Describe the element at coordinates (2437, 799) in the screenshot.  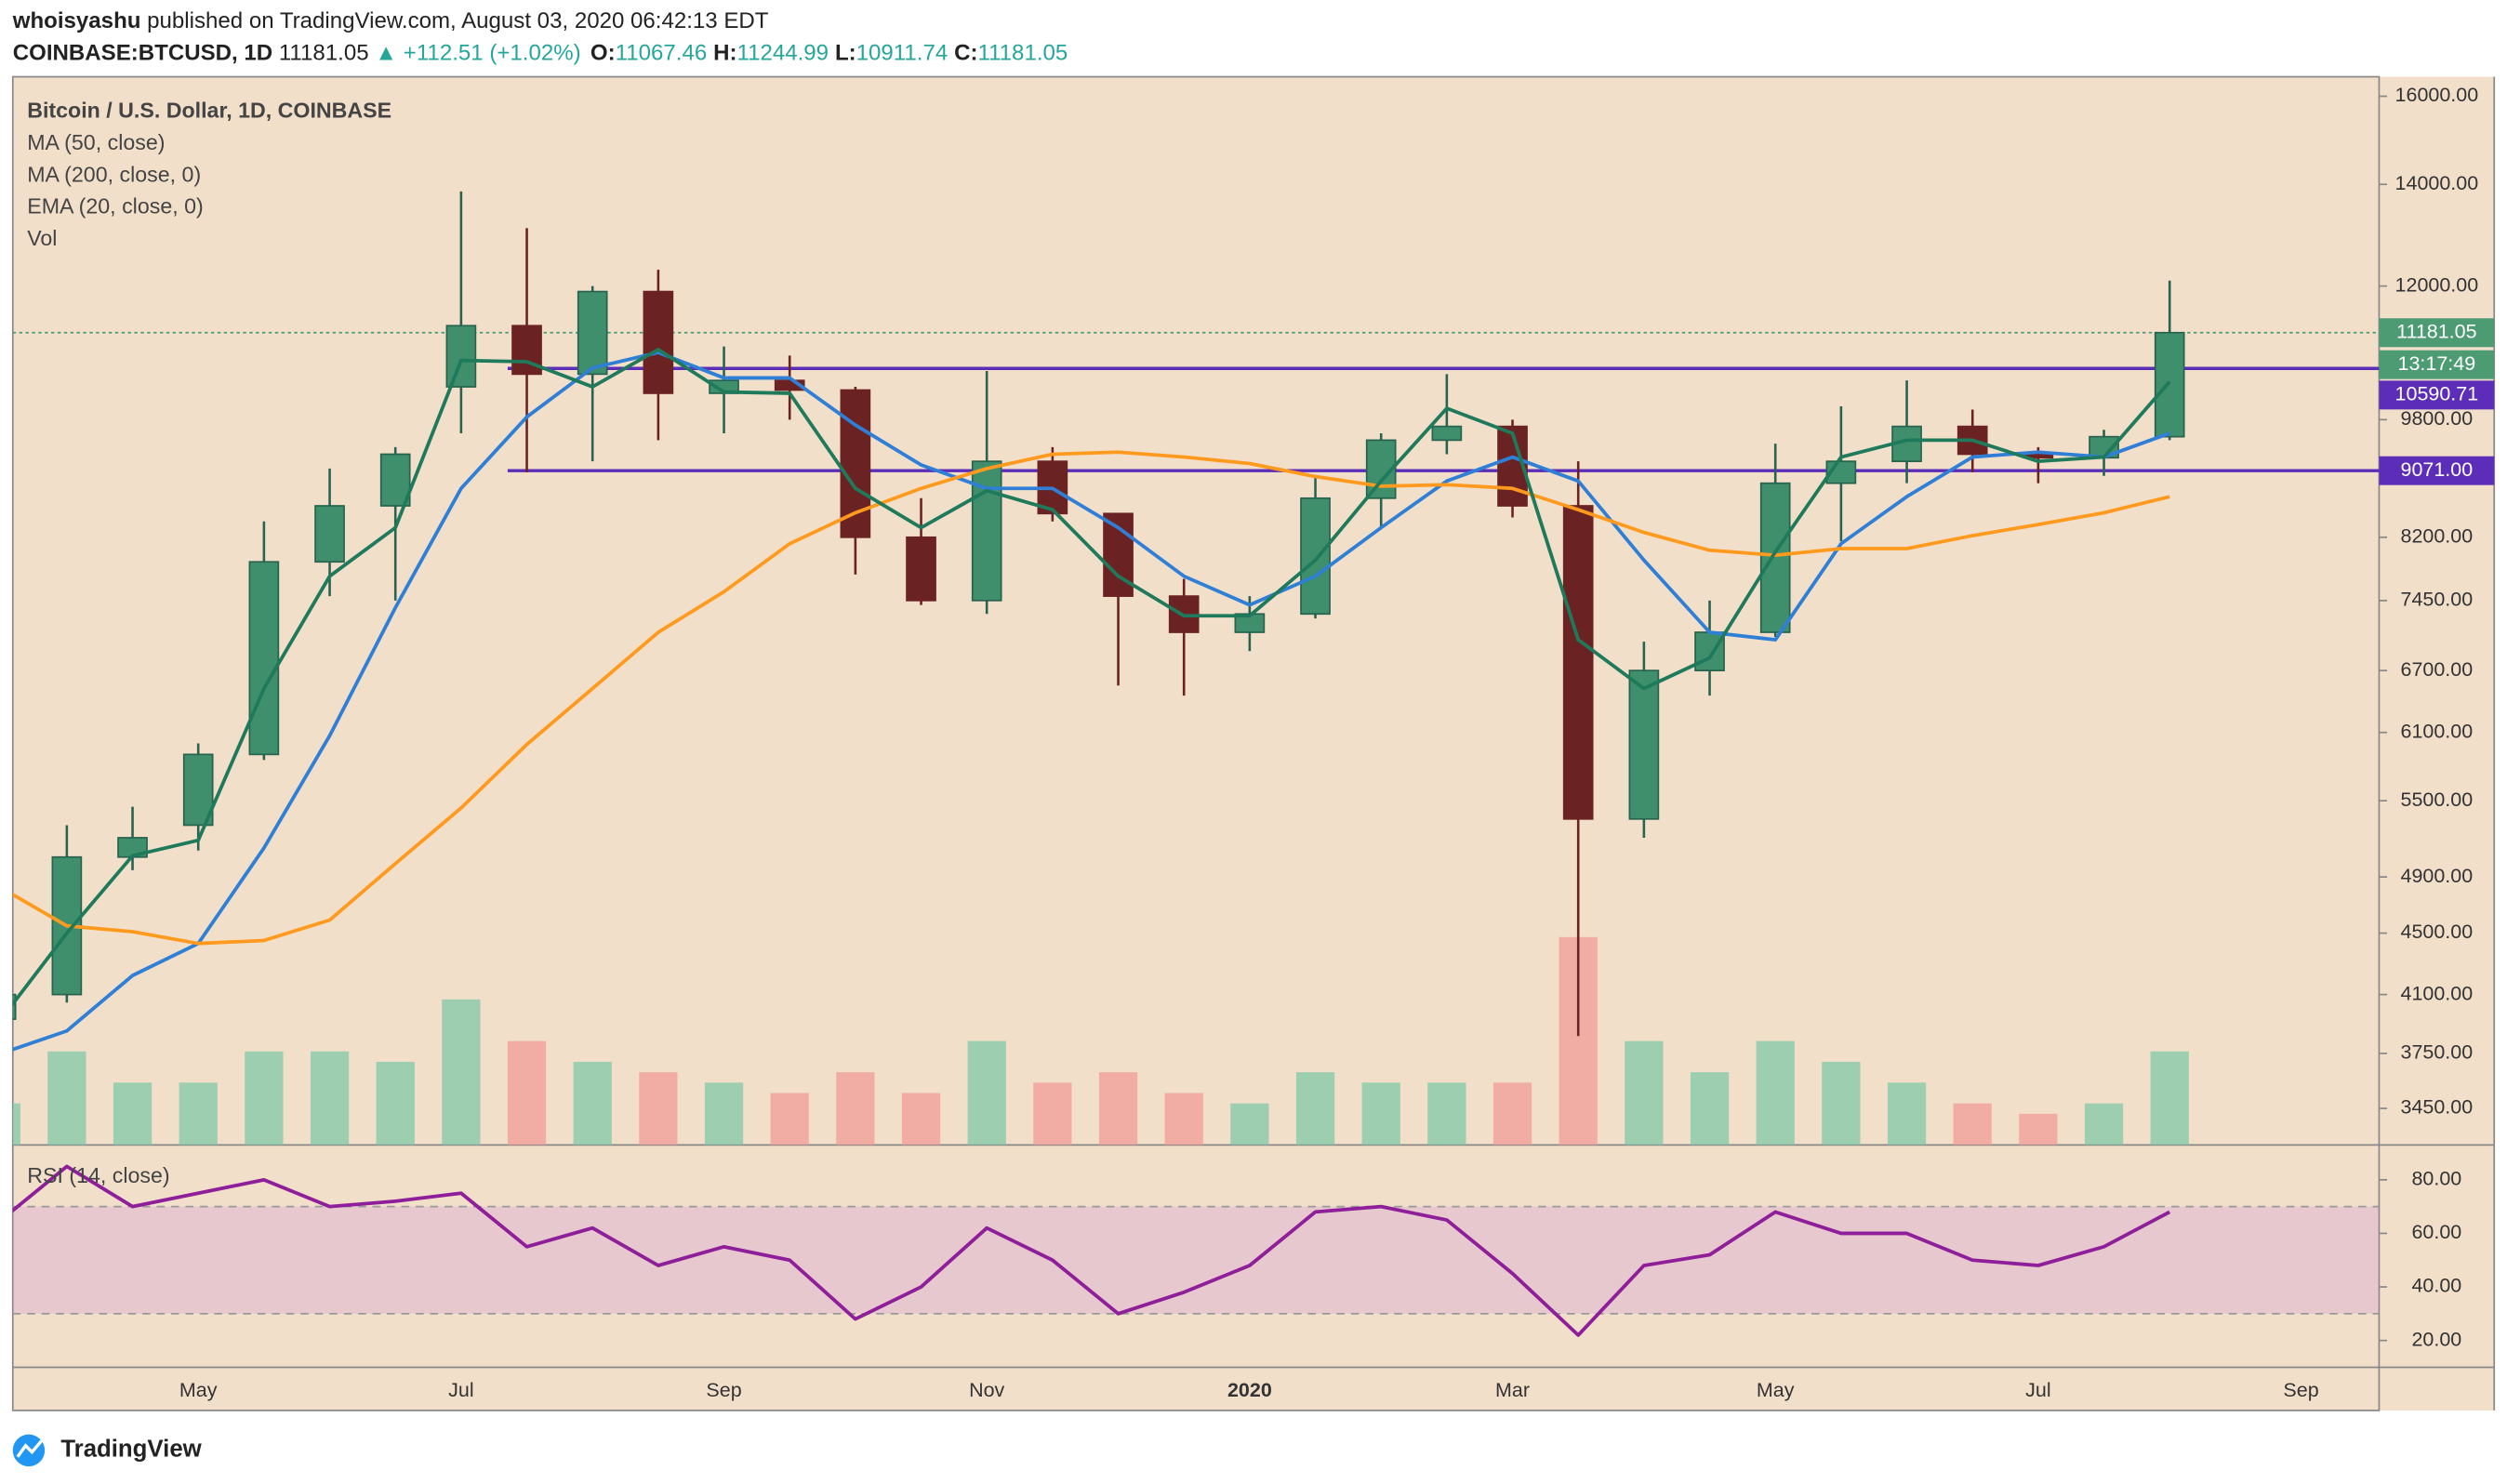
I see `y-tick-label: 5500.00` at that location.